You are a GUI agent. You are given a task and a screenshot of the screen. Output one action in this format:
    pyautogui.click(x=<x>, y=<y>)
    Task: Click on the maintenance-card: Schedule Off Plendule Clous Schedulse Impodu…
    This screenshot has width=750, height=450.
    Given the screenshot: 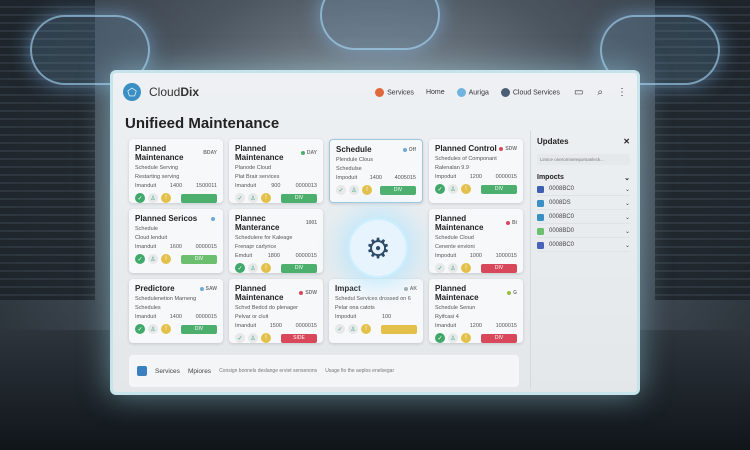 What is the action you would take?
    pyautogui.click(x=376, y=171)
    